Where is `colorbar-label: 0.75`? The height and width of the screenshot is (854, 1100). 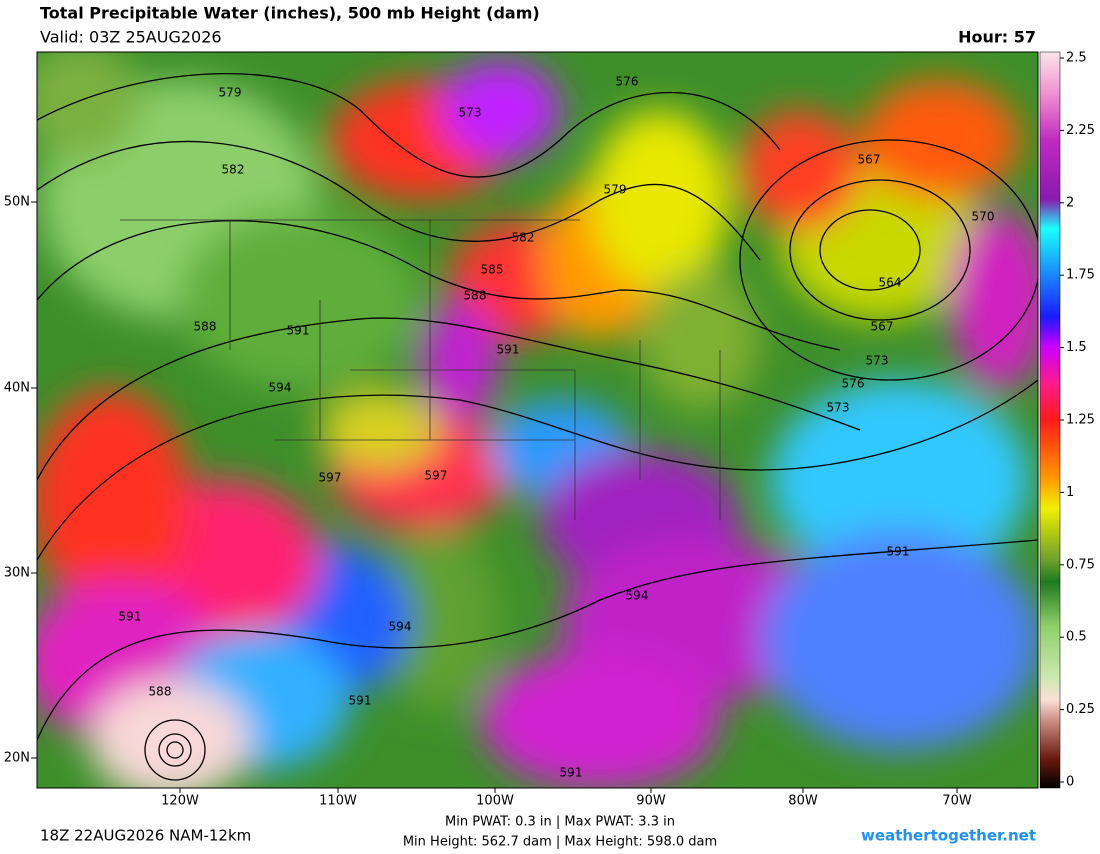 colorbar-label: 0.75 is located at coordinates (1080, 564).